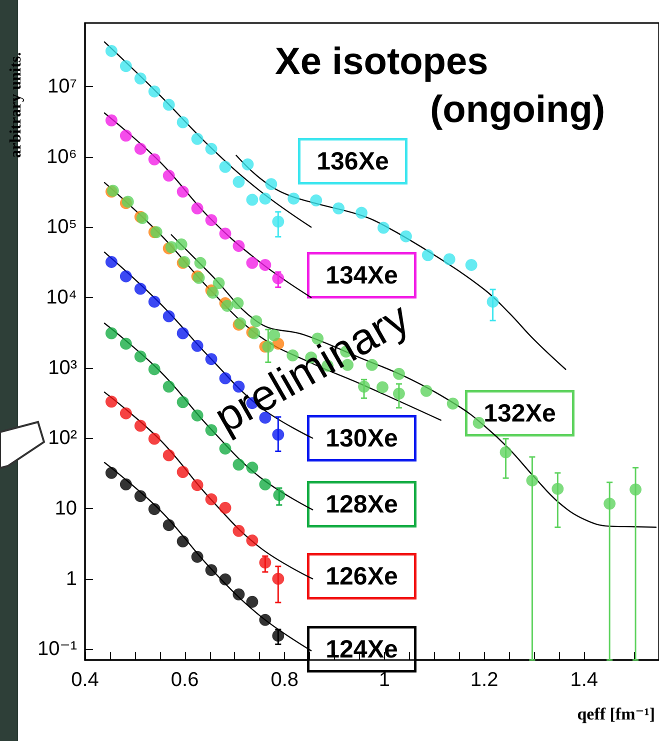  What do you see at coordinates (518, 110) in the screenshot?
I see `text: (ongoing)` at bounding box center [518, 110].